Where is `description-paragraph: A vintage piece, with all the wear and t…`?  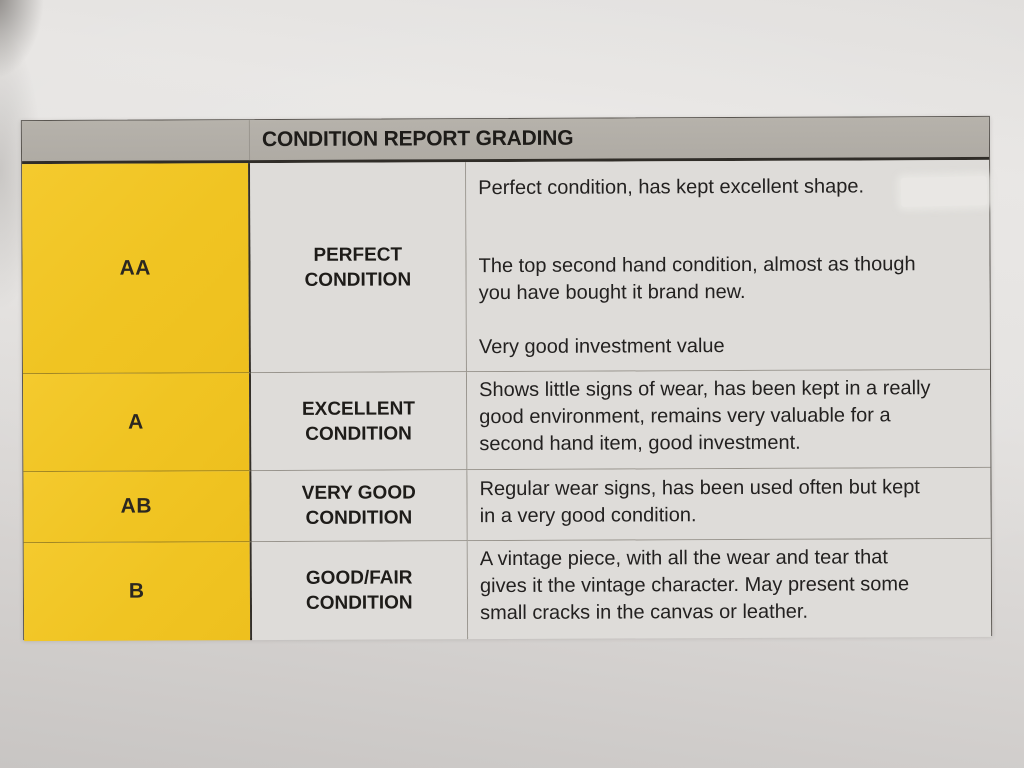
description-paragraph: A vintage piece, with all the wear and t… is located at coordinates (694, 585).